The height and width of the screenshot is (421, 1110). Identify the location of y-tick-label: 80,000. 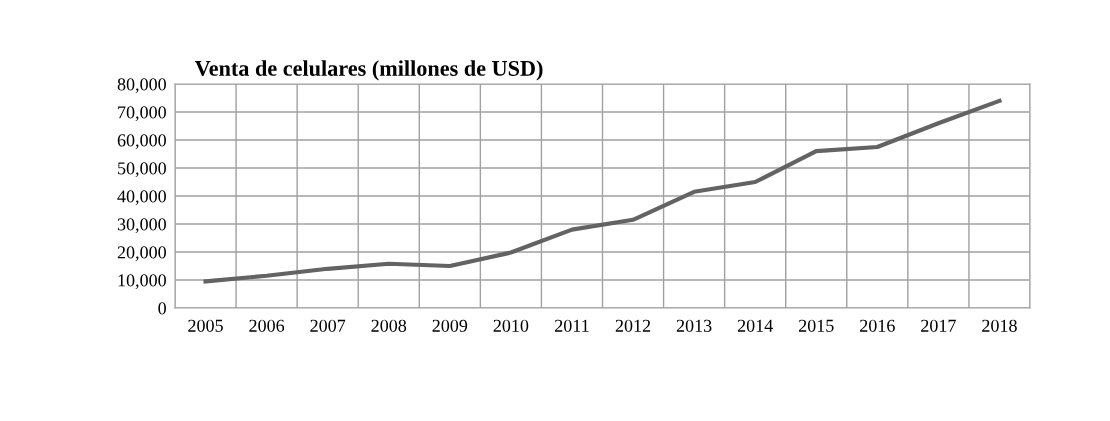
(141, 86).